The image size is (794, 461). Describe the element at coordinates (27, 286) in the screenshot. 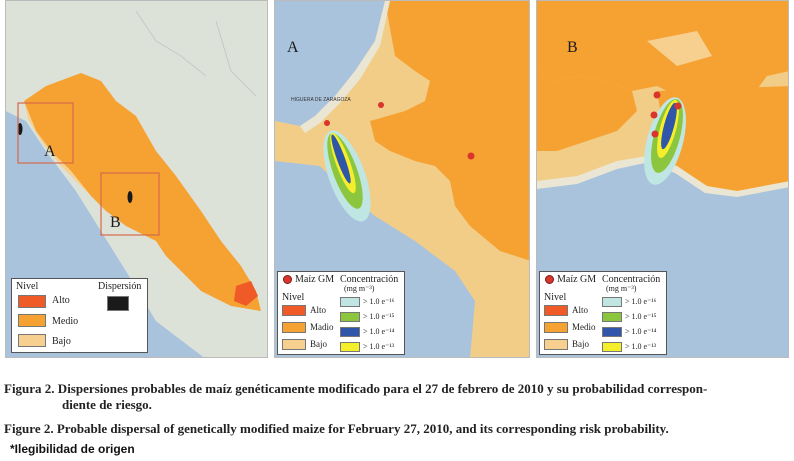

I see `legend-title: Nivel` at that location.